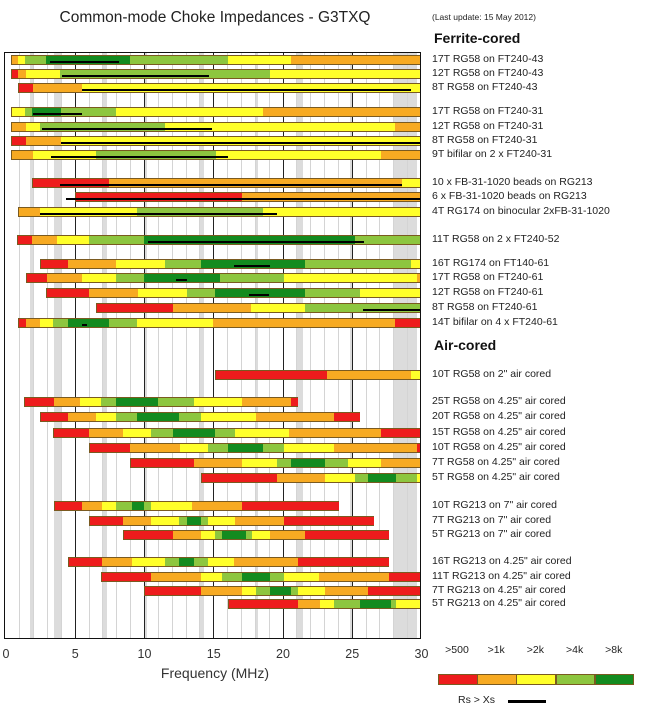 Image resolution: width=656 pixels, height=707 pixels. What do you see at coordinates (477, 700) in the screenshot?
I see `legend-rs-label: Rs > Xs` at bounding box center [477, 700].